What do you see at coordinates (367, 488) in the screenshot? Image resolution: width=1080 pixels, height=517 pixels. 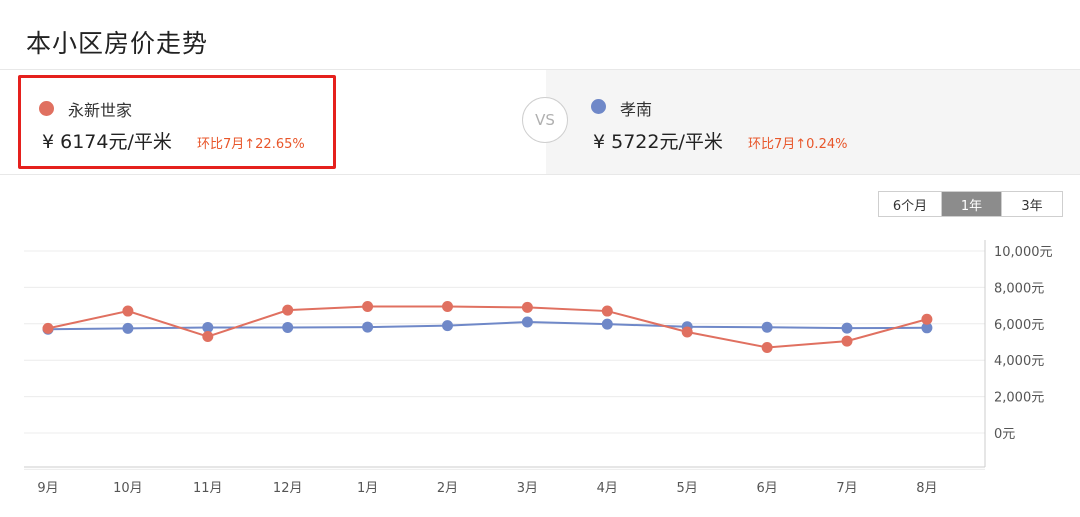 I see `x-tick-label: 1月` at bounding box center [367, 488].